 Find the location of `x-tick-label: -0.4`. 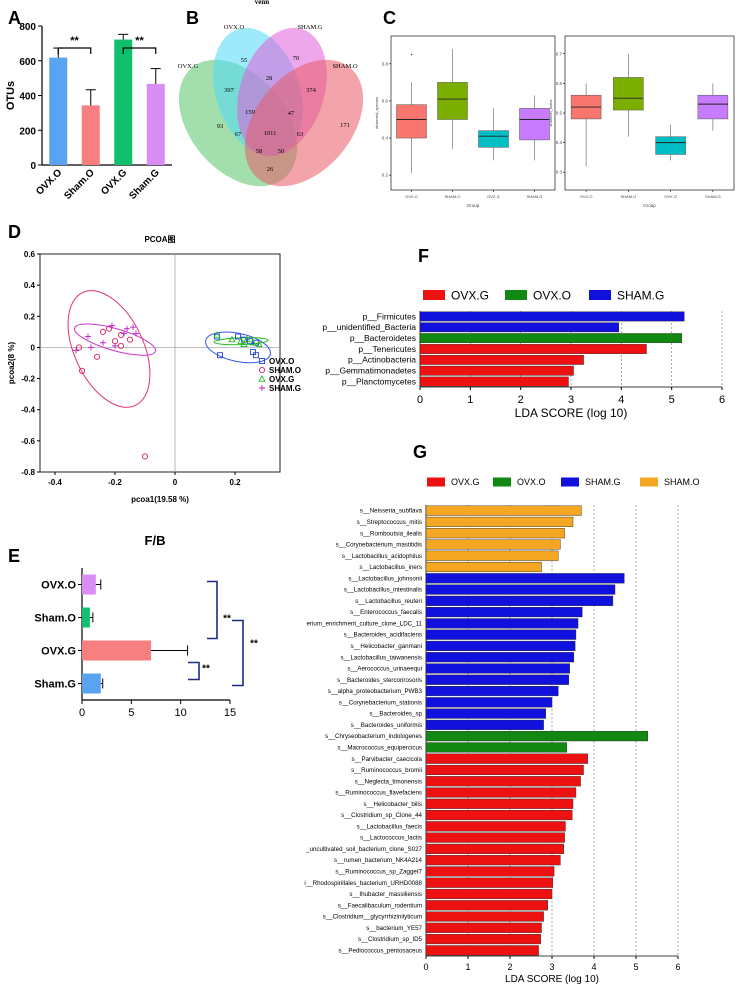

x-tick-label: -0.4 is located at coordinates (55, 482).